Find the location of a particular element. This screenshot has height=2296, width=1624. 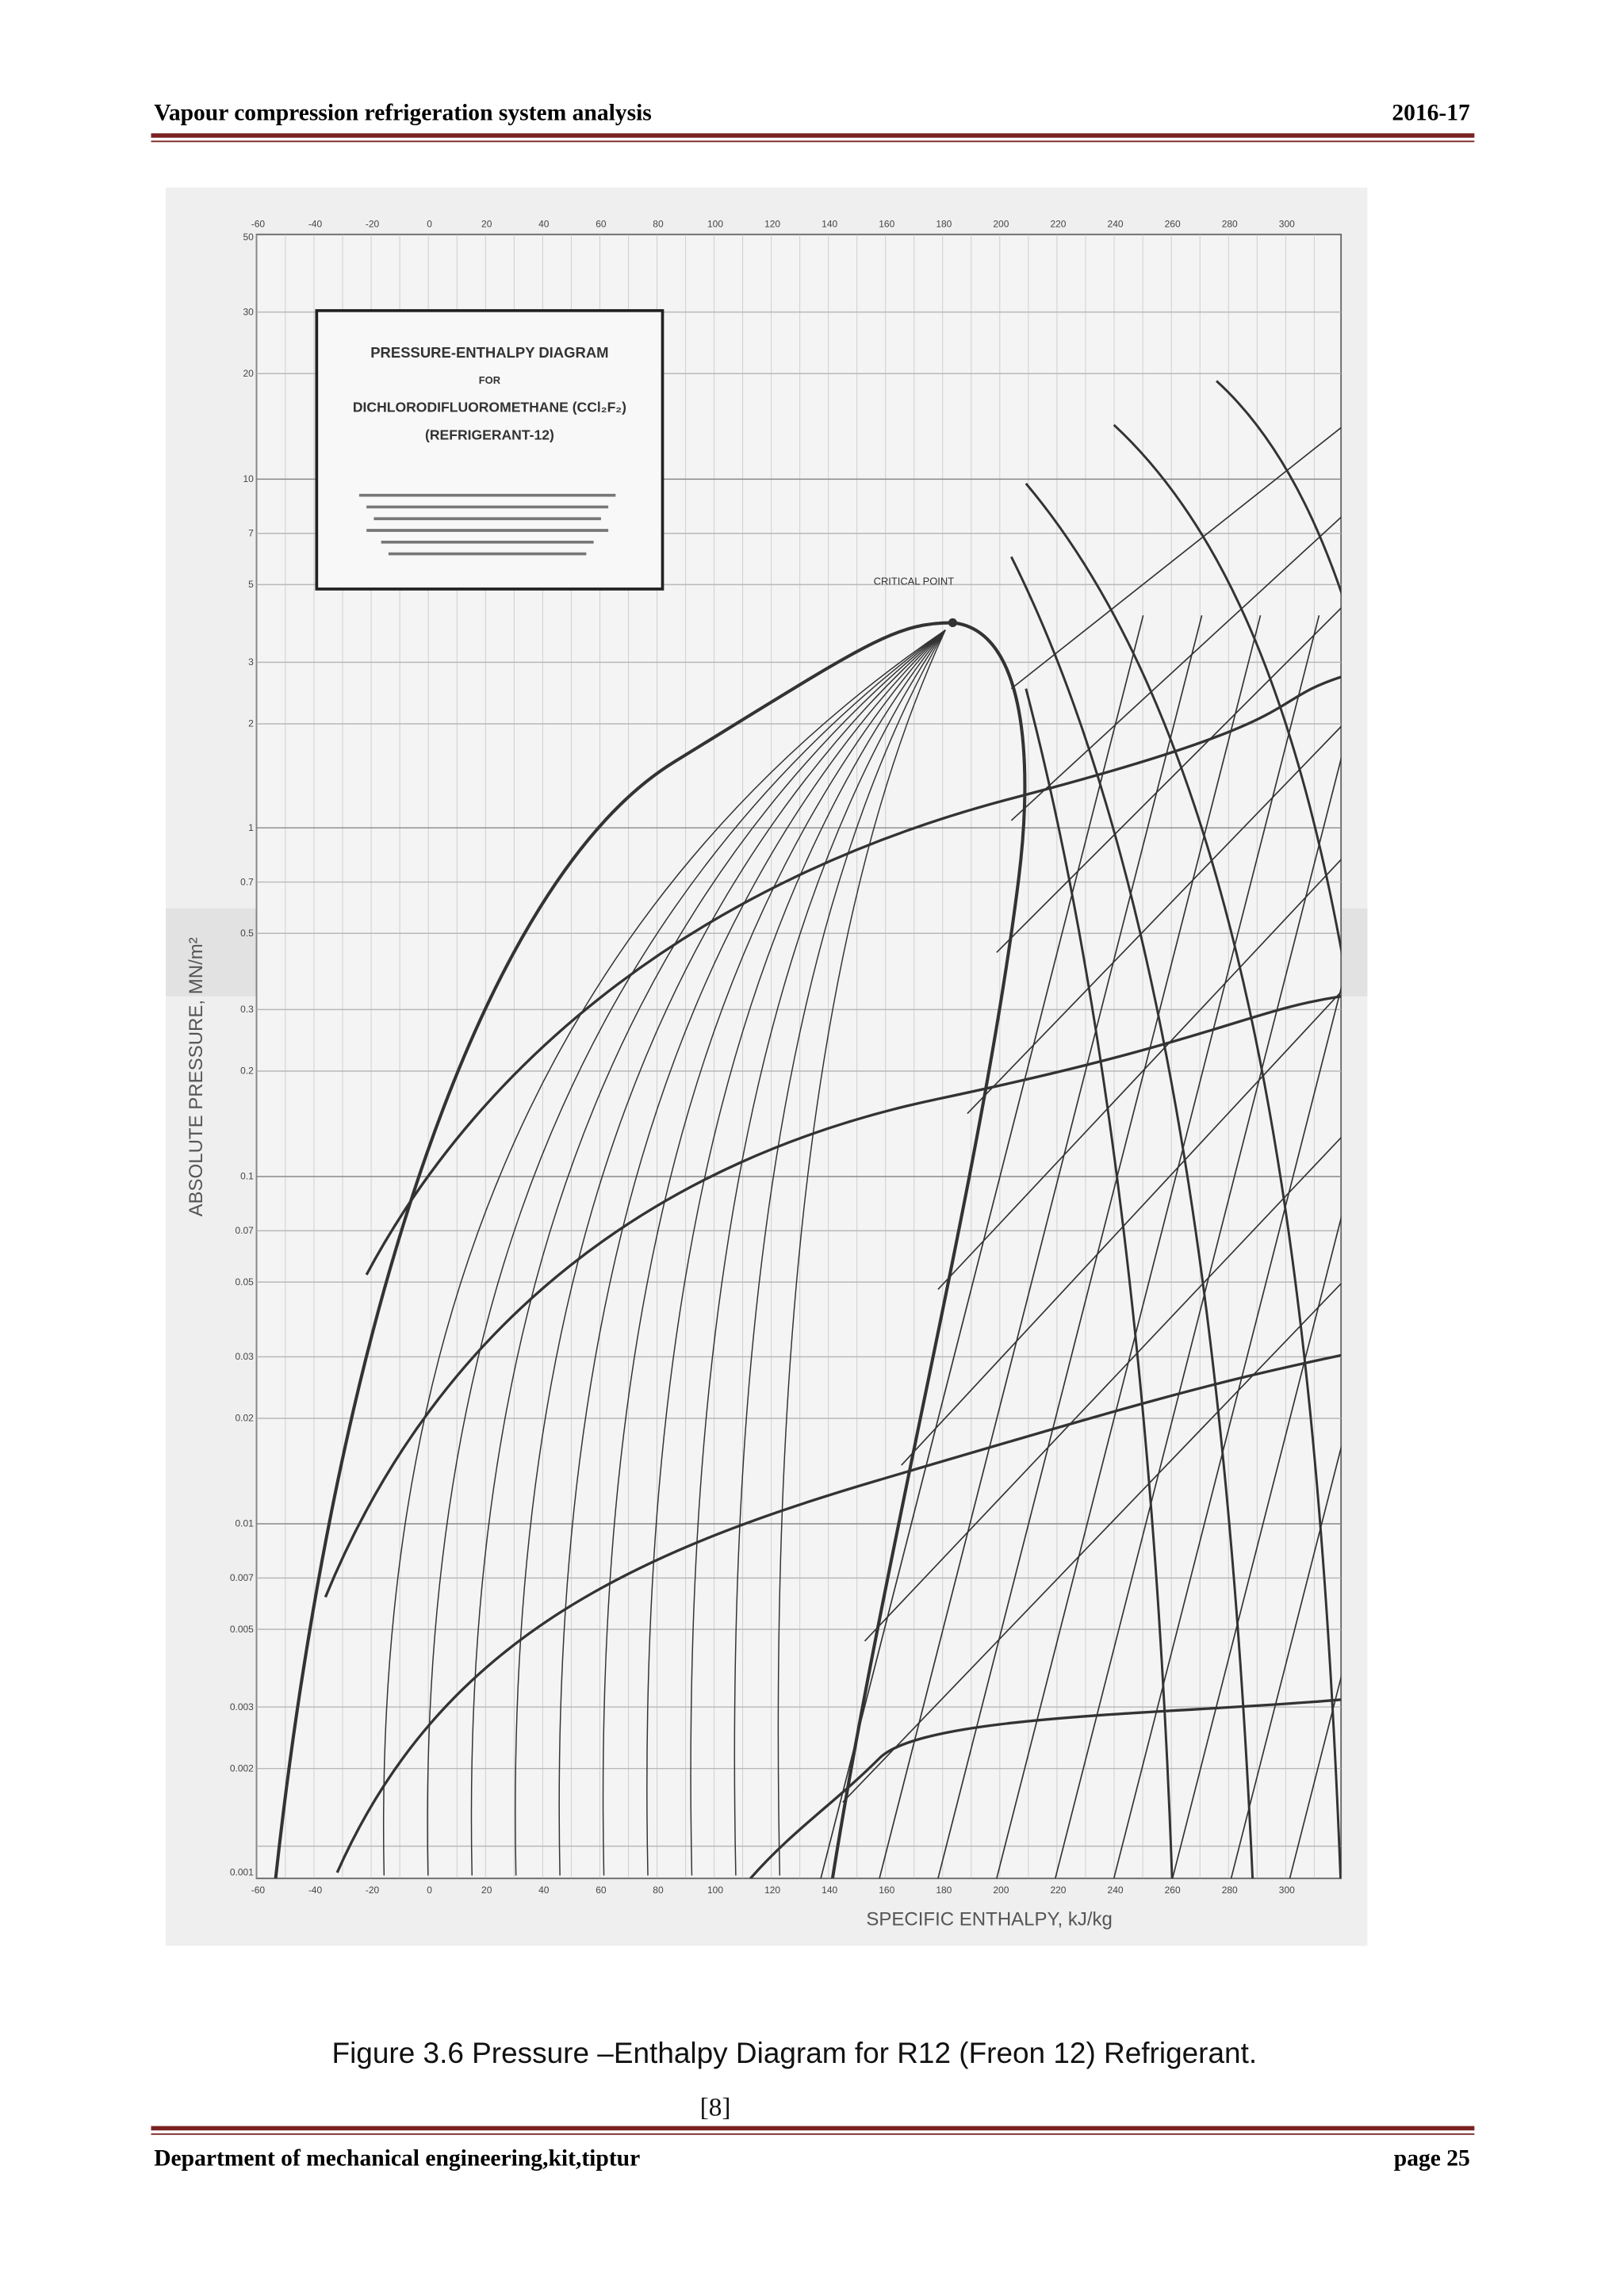

y-tick-label: 2 is located at coordinates (251, 724).